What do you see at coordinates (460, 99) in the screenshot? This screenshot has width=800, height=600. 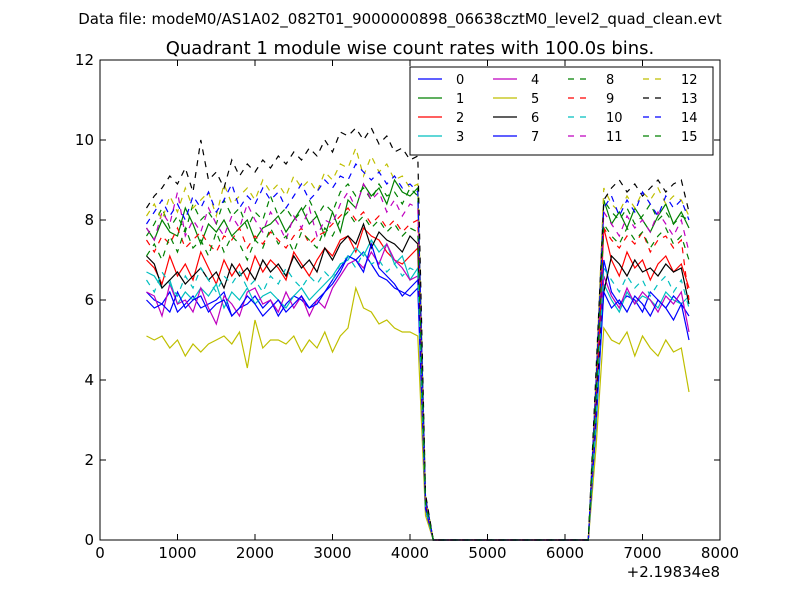 I see `legend-label-1: 1` at bounding box center [460, 99].